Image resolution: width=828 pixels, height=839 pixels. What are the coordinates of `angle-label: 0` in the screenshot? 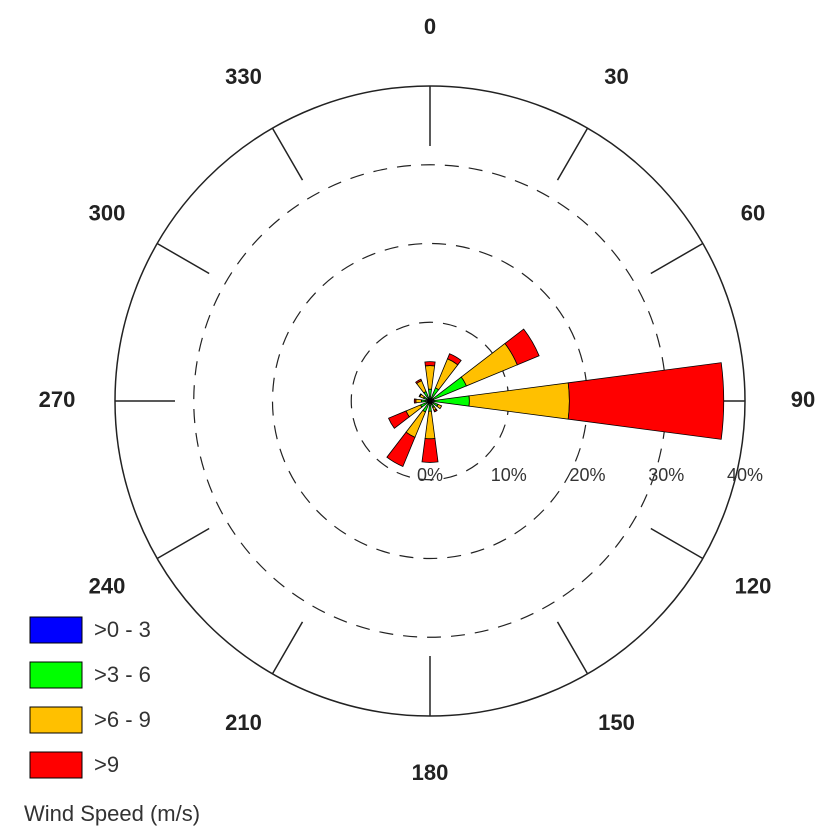 It's located at (430, 26).